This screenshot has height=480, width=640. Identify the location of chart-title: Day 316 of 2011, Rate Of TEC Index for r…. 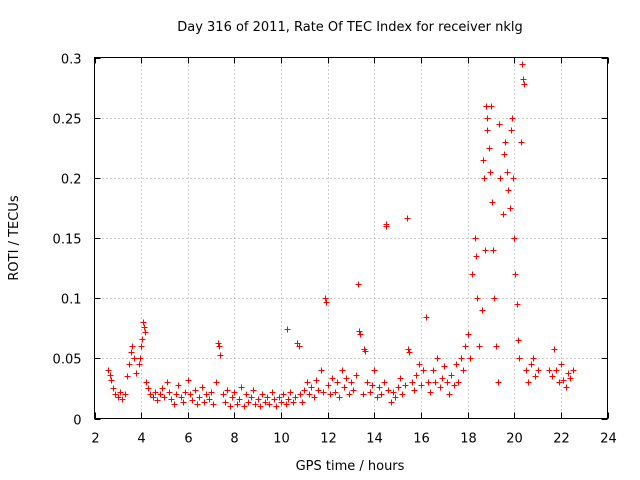
(350, 27).